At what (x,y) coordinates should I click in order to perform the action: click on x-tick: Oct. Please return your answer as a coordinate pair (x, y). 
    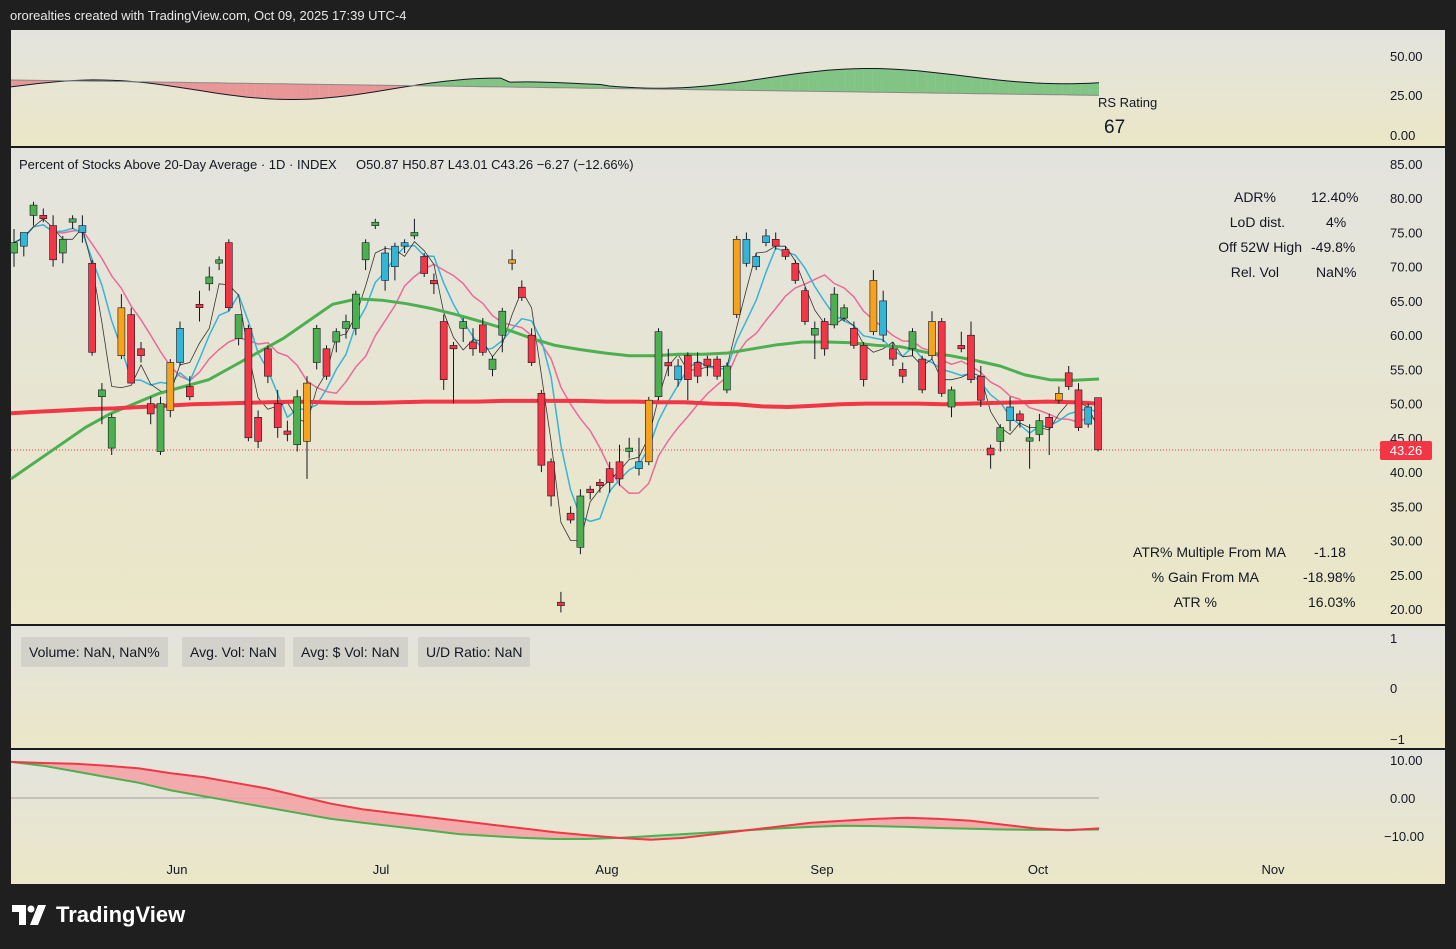
    Looking at the image, I should click on (1038, 869).